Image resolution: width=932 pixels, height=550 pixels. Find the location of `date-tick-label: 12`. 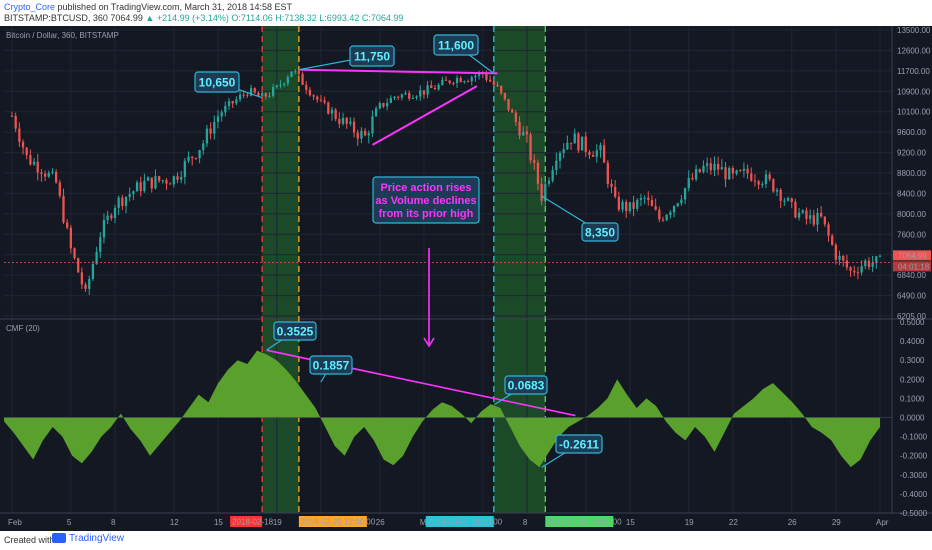

date-tick-label: 12 is located at coordinates (174, 522).